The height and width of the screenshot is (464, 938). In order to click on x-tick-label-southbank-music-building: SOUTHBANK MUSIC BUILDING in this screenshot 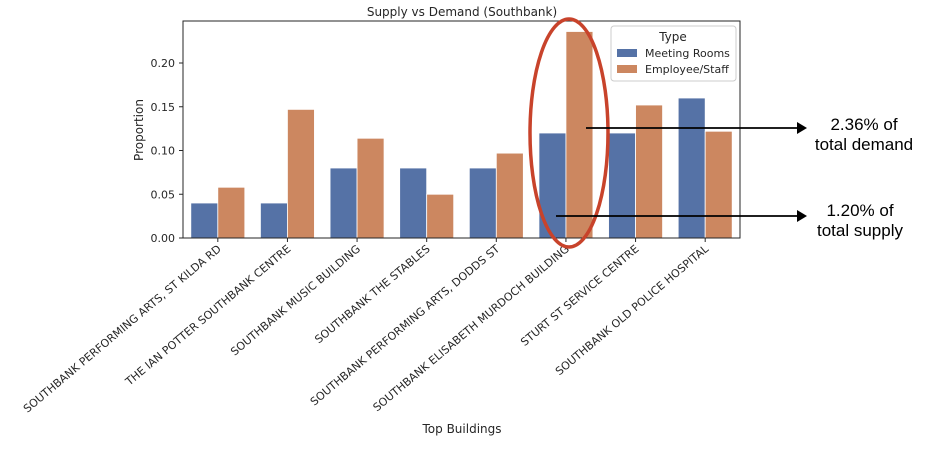, I will do `click(295, 300)`.